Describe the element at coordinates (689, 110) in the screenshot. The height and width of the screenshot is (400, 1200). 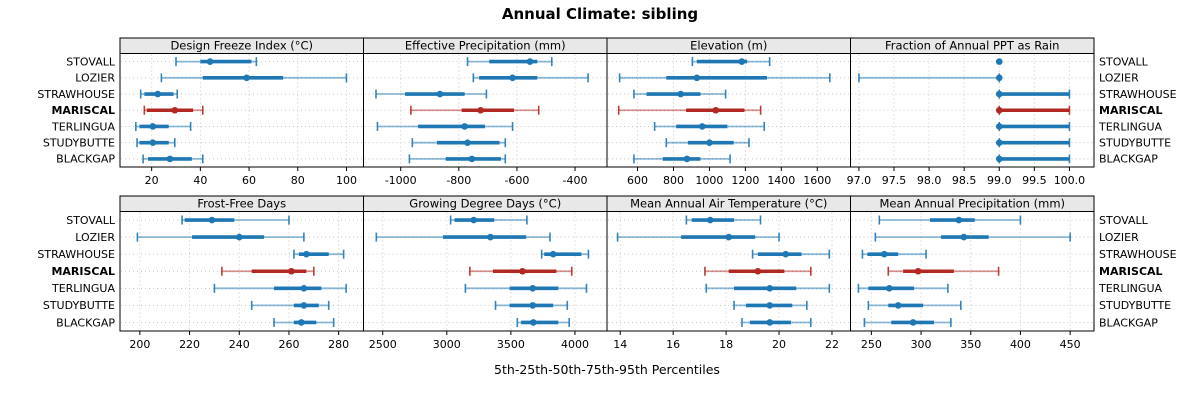
I see `series-elevation-mariscal` at that location.